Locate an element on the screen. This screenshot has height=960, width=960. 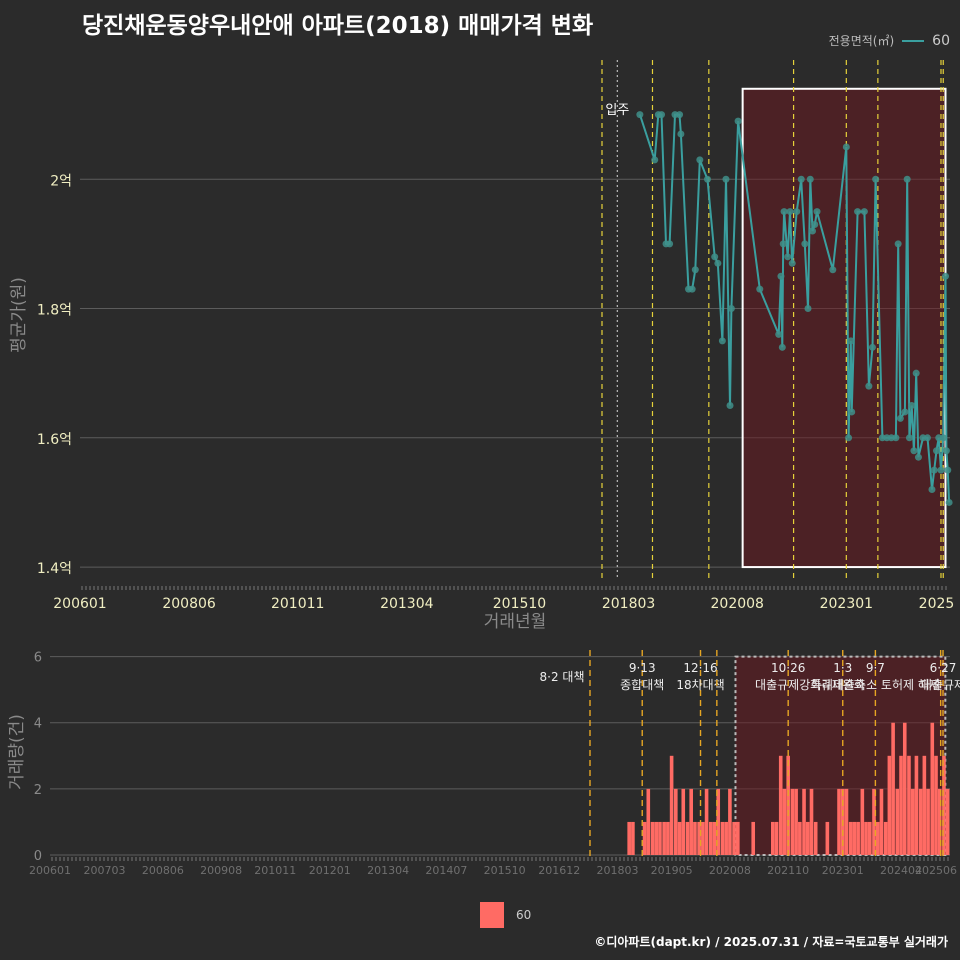
bar-x-tick-label: 200601 is located at coordinates (50, 870).